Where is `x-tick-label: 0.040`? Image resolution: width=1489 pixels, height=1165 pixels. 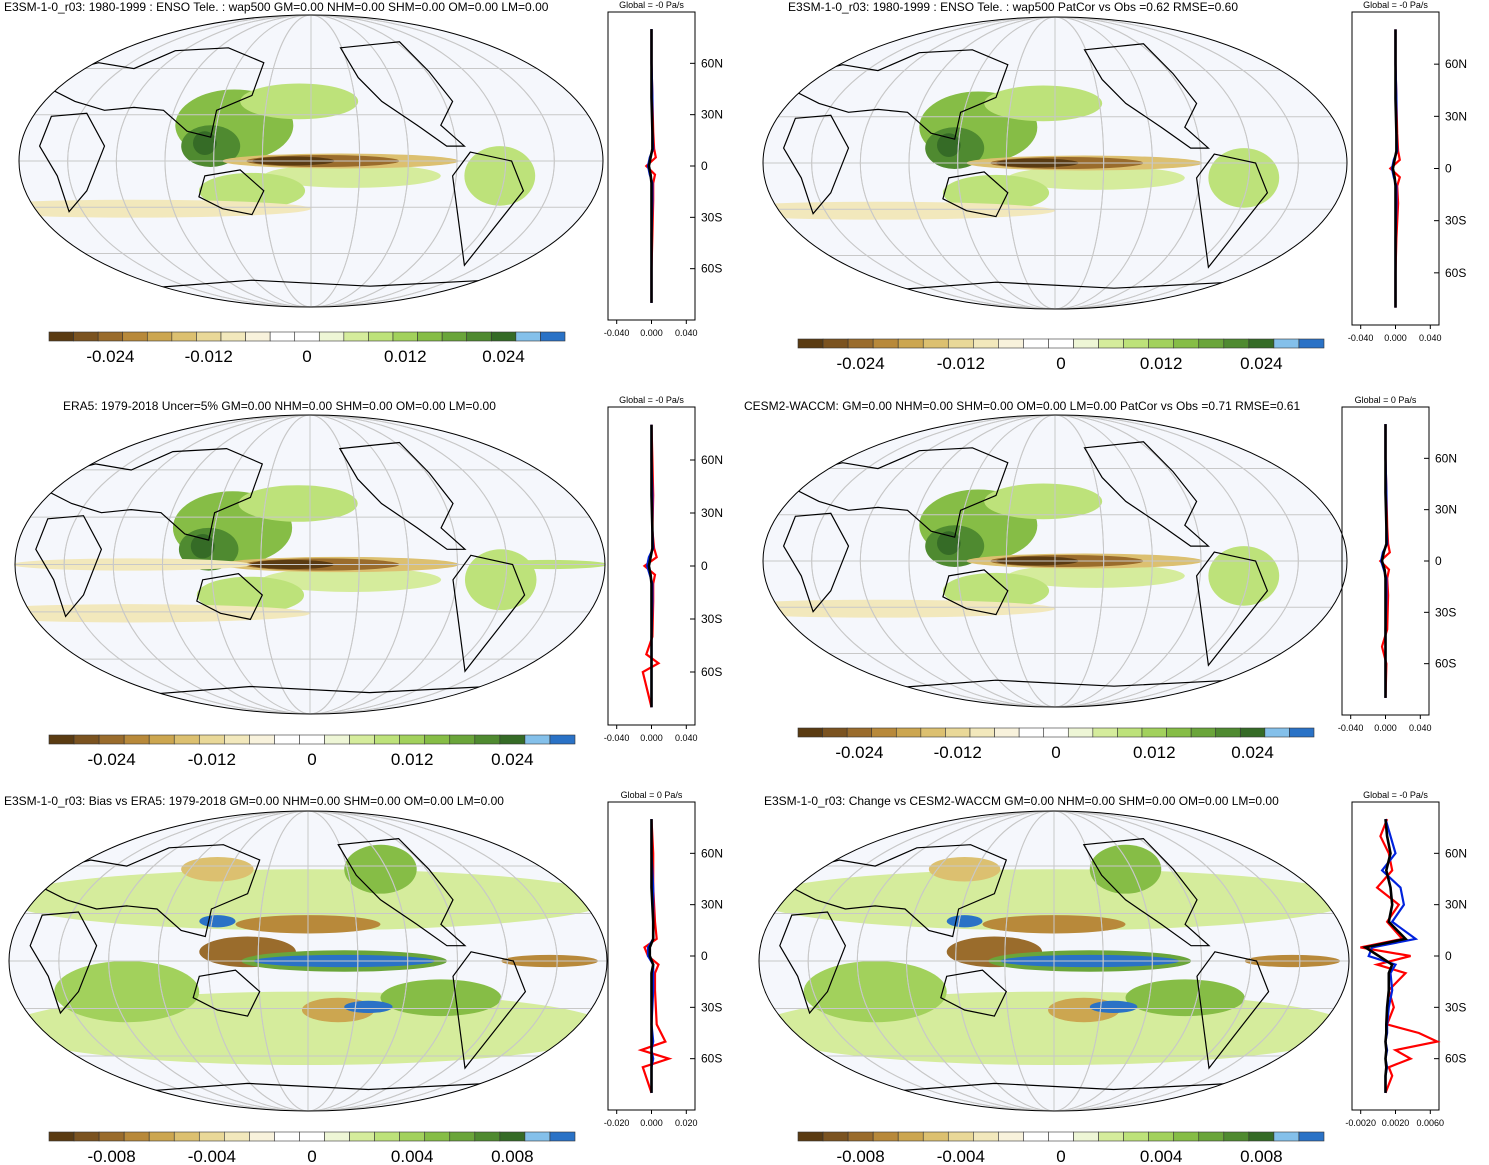 x-tick-label: 0.040 is located at coordinates (686, 333).